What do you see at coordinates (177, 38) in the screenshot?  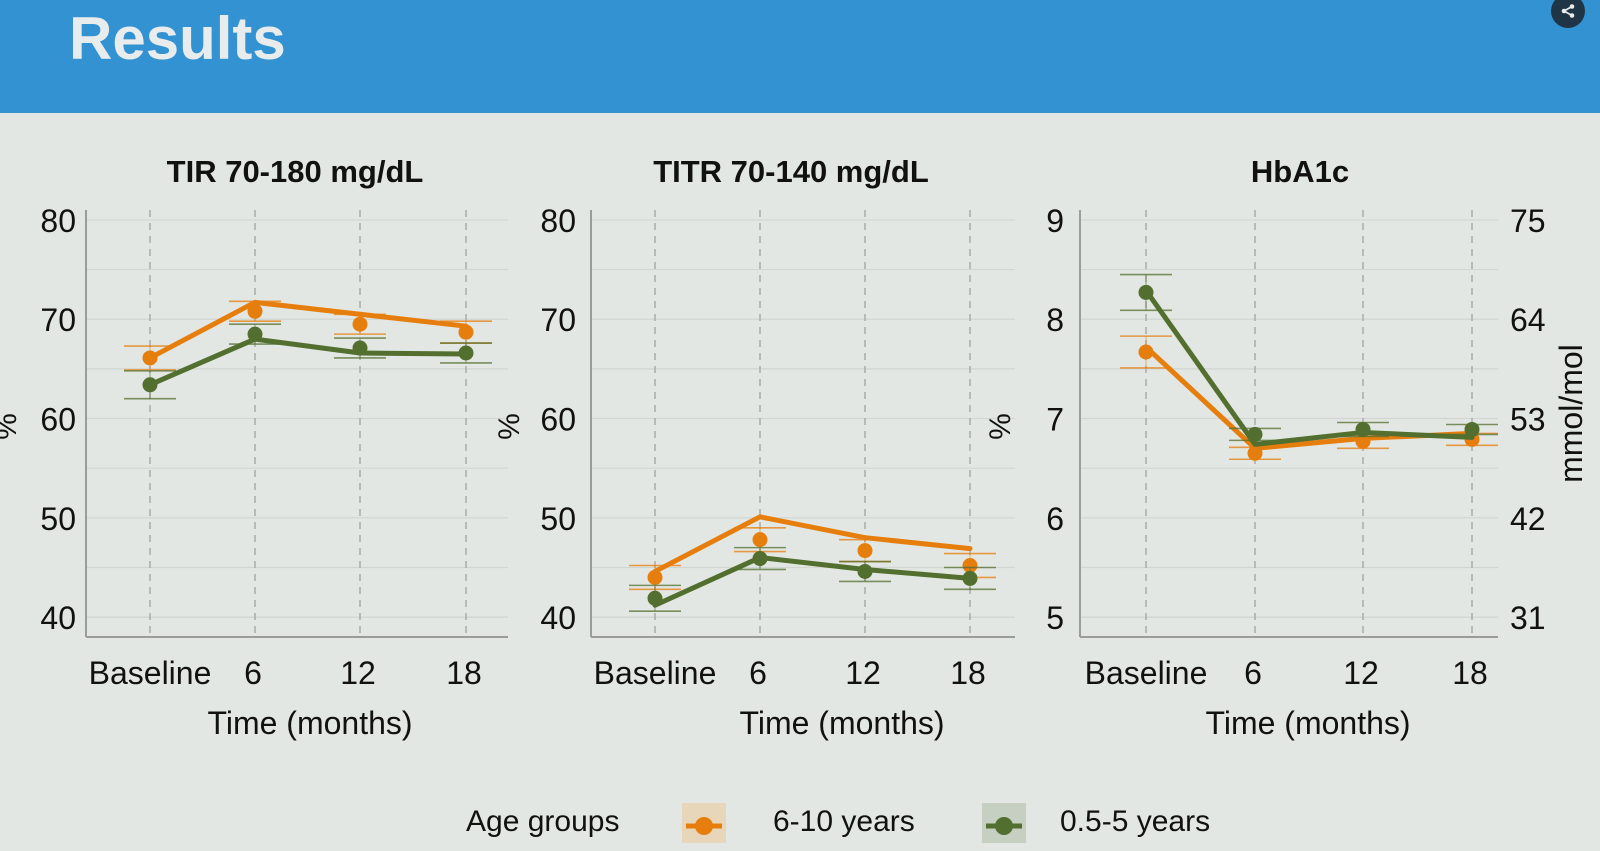 I see `page-title: Results` at bounding box center [177, 38].